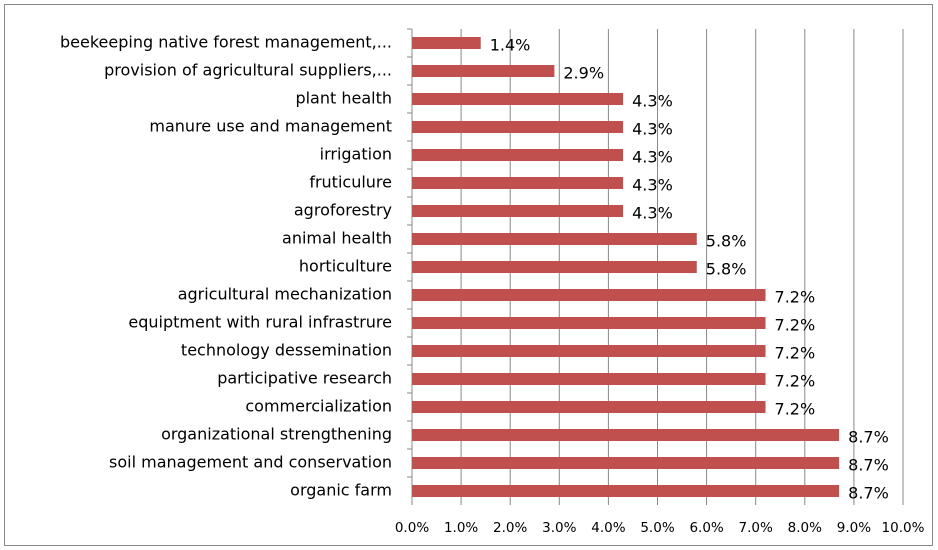 The width and height of the screenshot is (938, 550). What do you see at coordinates (337, 238) in the screenshot?
I see `y-tick-label: animal health` at bounding box center [337, 238].